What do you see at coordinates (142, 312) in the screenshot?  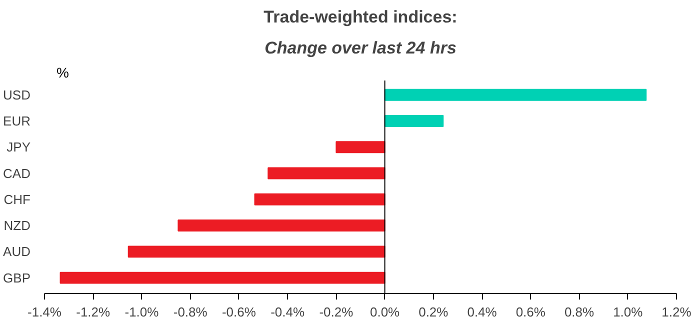 I see `x-tick-label: -1.0%` at bounding box center [142, 312].